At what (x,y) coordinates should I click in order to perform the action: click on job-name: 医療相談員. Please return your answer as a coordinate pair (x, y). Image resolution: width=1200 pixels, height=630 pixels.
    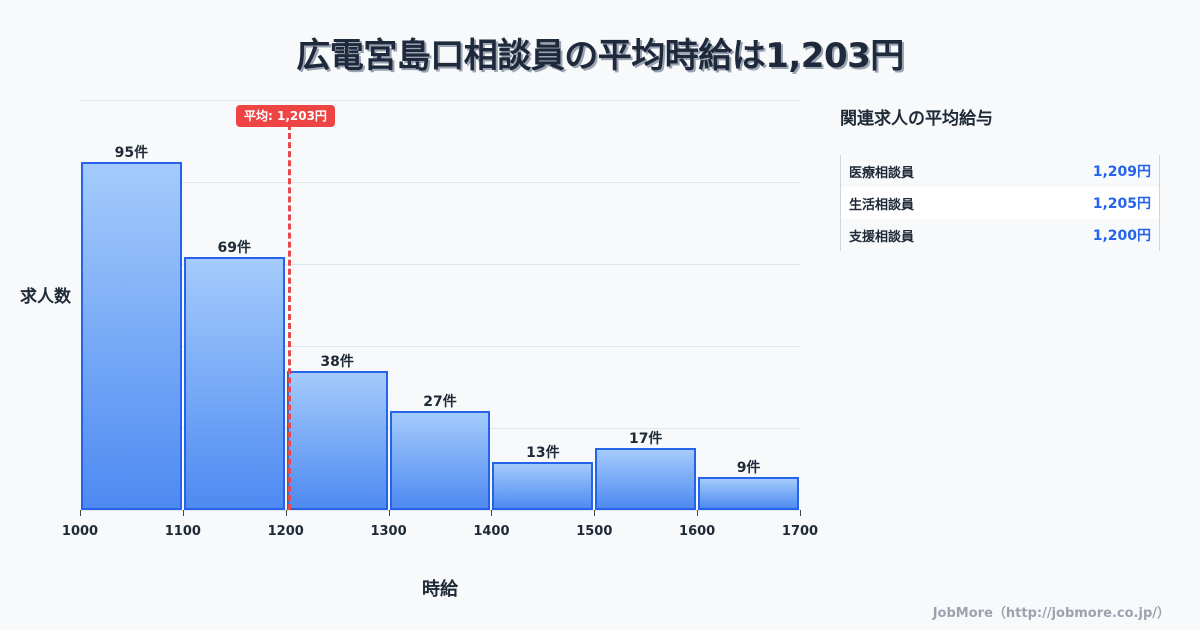
    Looking at the image, I should click on (882, 173).